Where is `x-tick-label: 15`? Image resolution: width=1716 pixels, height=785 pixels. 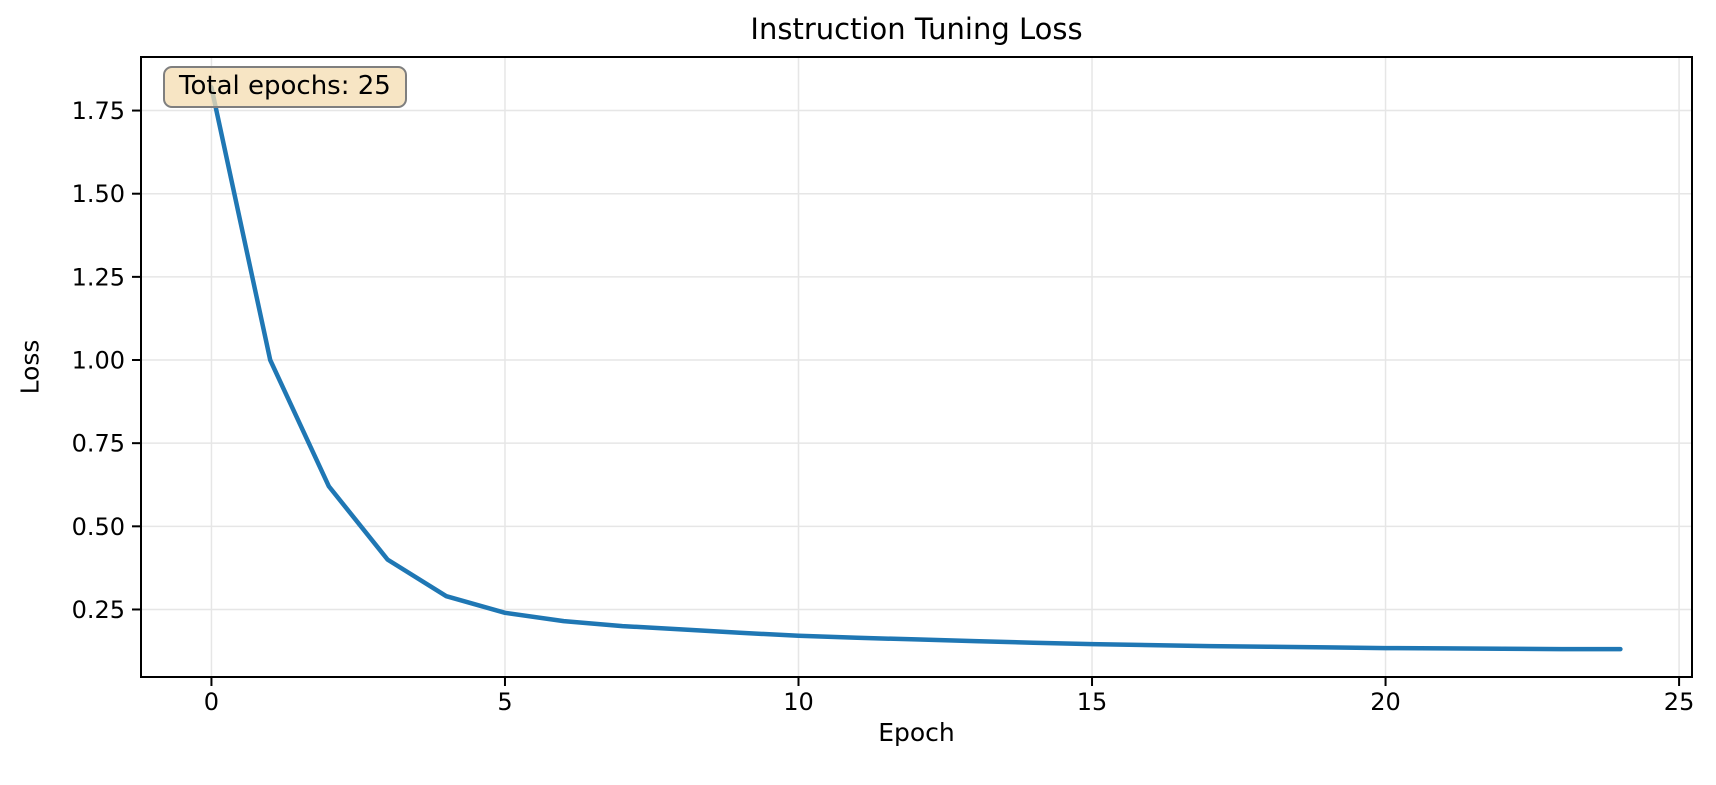 x-tick-label: 15 is located at coordinates (1092, 702).